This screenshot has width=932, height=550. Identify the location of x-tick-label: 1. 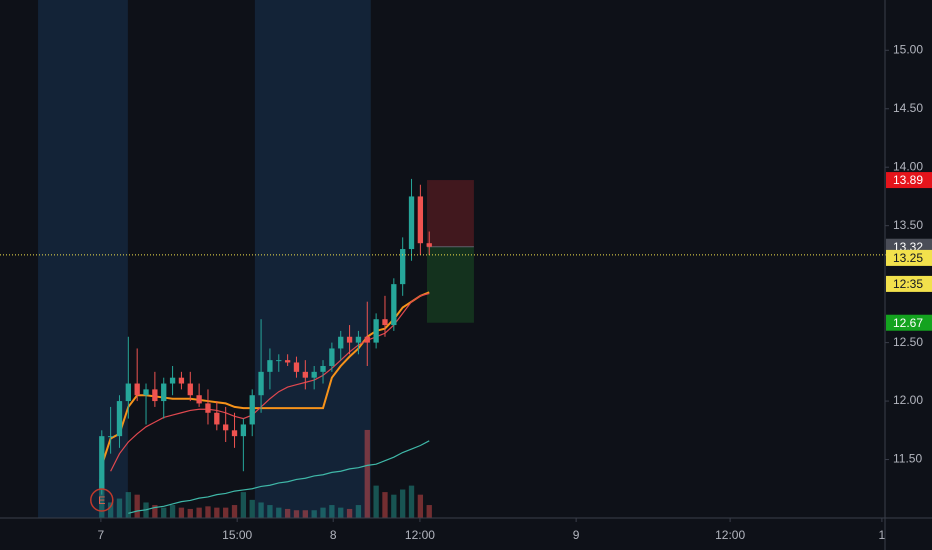
(882, 535).